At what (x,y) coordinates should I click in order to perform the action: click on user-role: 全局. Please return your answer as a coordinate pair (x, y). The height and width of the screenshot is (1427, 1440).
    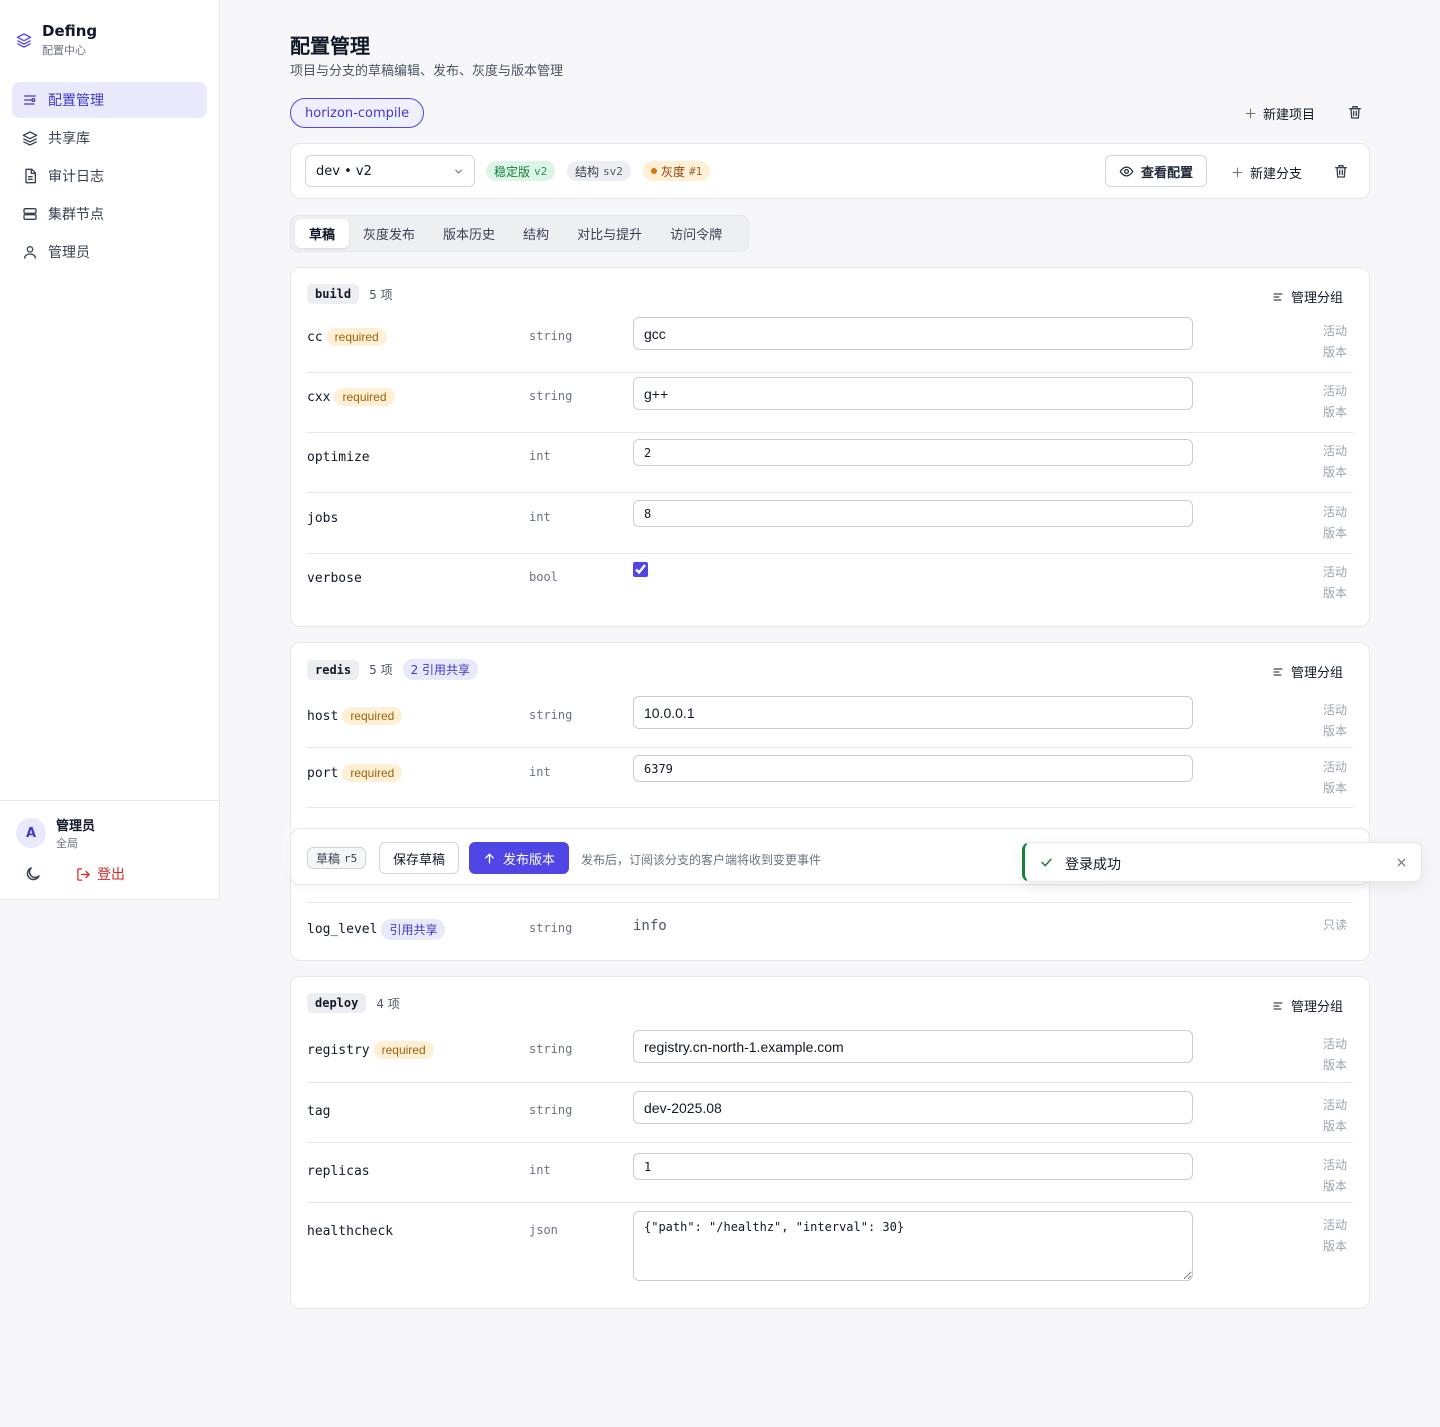
    Looking at the image, I should click on (67, 843).